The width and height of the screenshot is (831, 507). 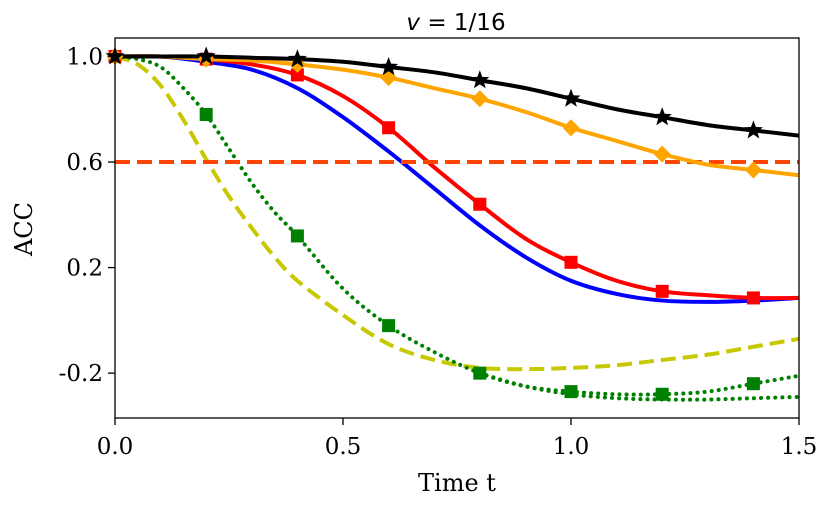 I want to click on y-tick-label-3: -0.2, so click(x=81, y=374).